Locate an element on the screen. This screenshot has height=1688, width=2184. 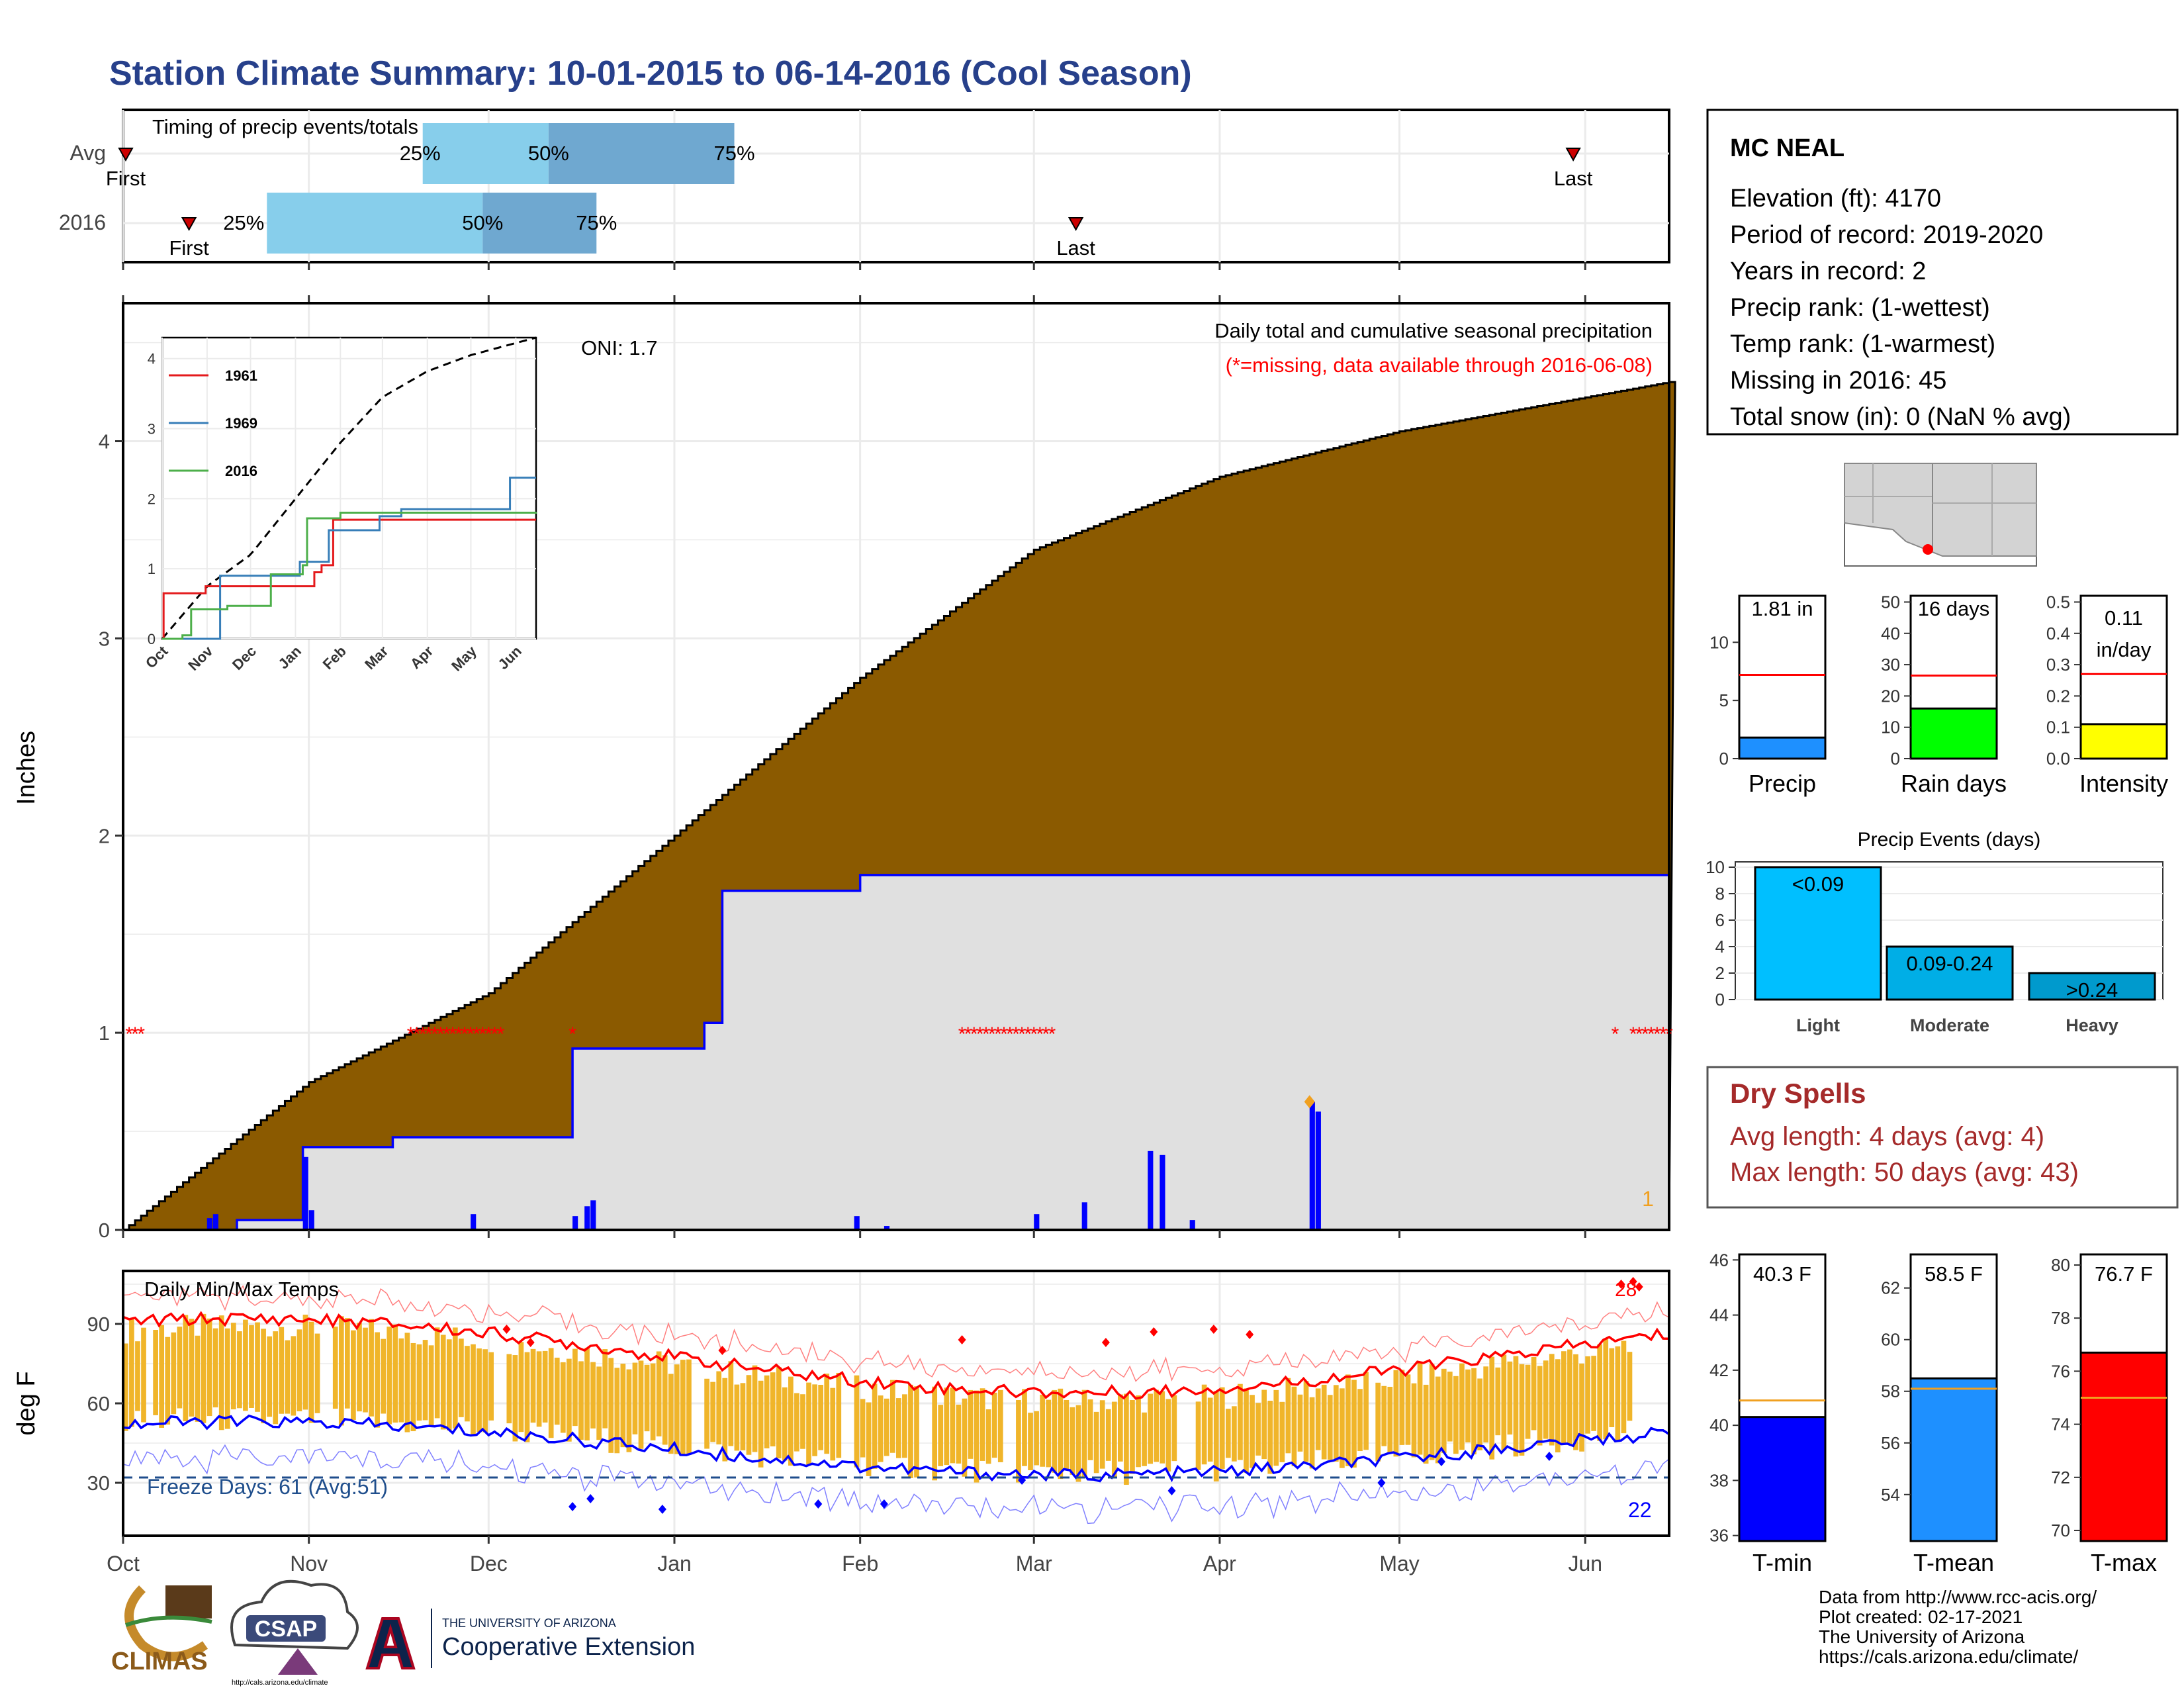
events-ytick: 10 is located at coordinates (1715, 867).